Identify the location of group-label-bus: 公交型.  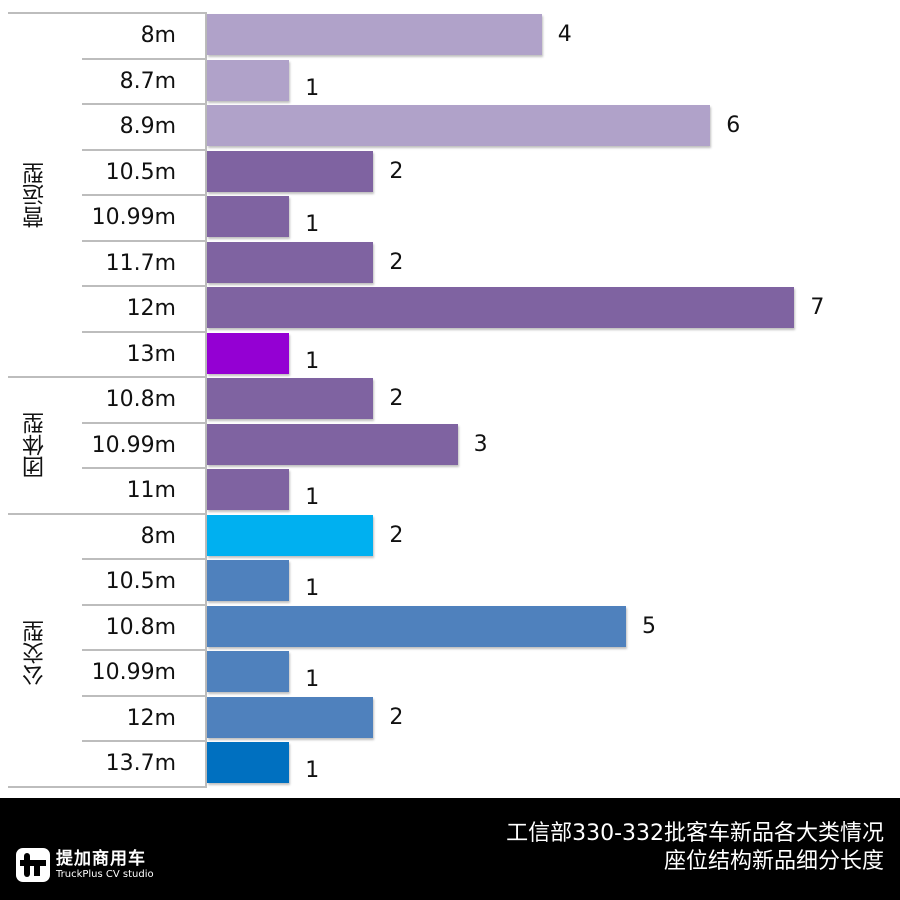
(35, 653).